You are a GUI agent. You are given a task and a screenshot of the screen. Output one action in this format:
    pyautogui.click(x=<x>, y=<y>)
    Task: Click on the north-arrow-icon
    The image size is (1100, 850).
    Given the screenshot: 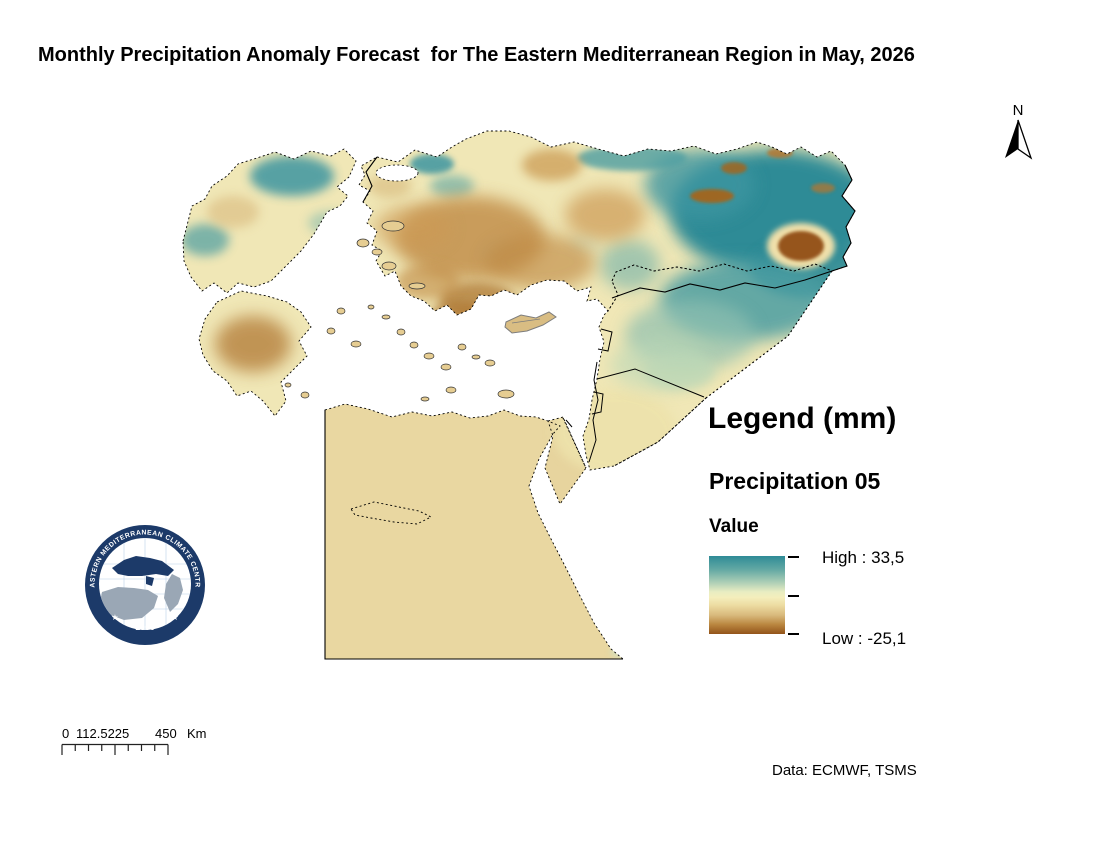 What is the action you would take?
    pyautogui.click(x=1019, y=139)
    